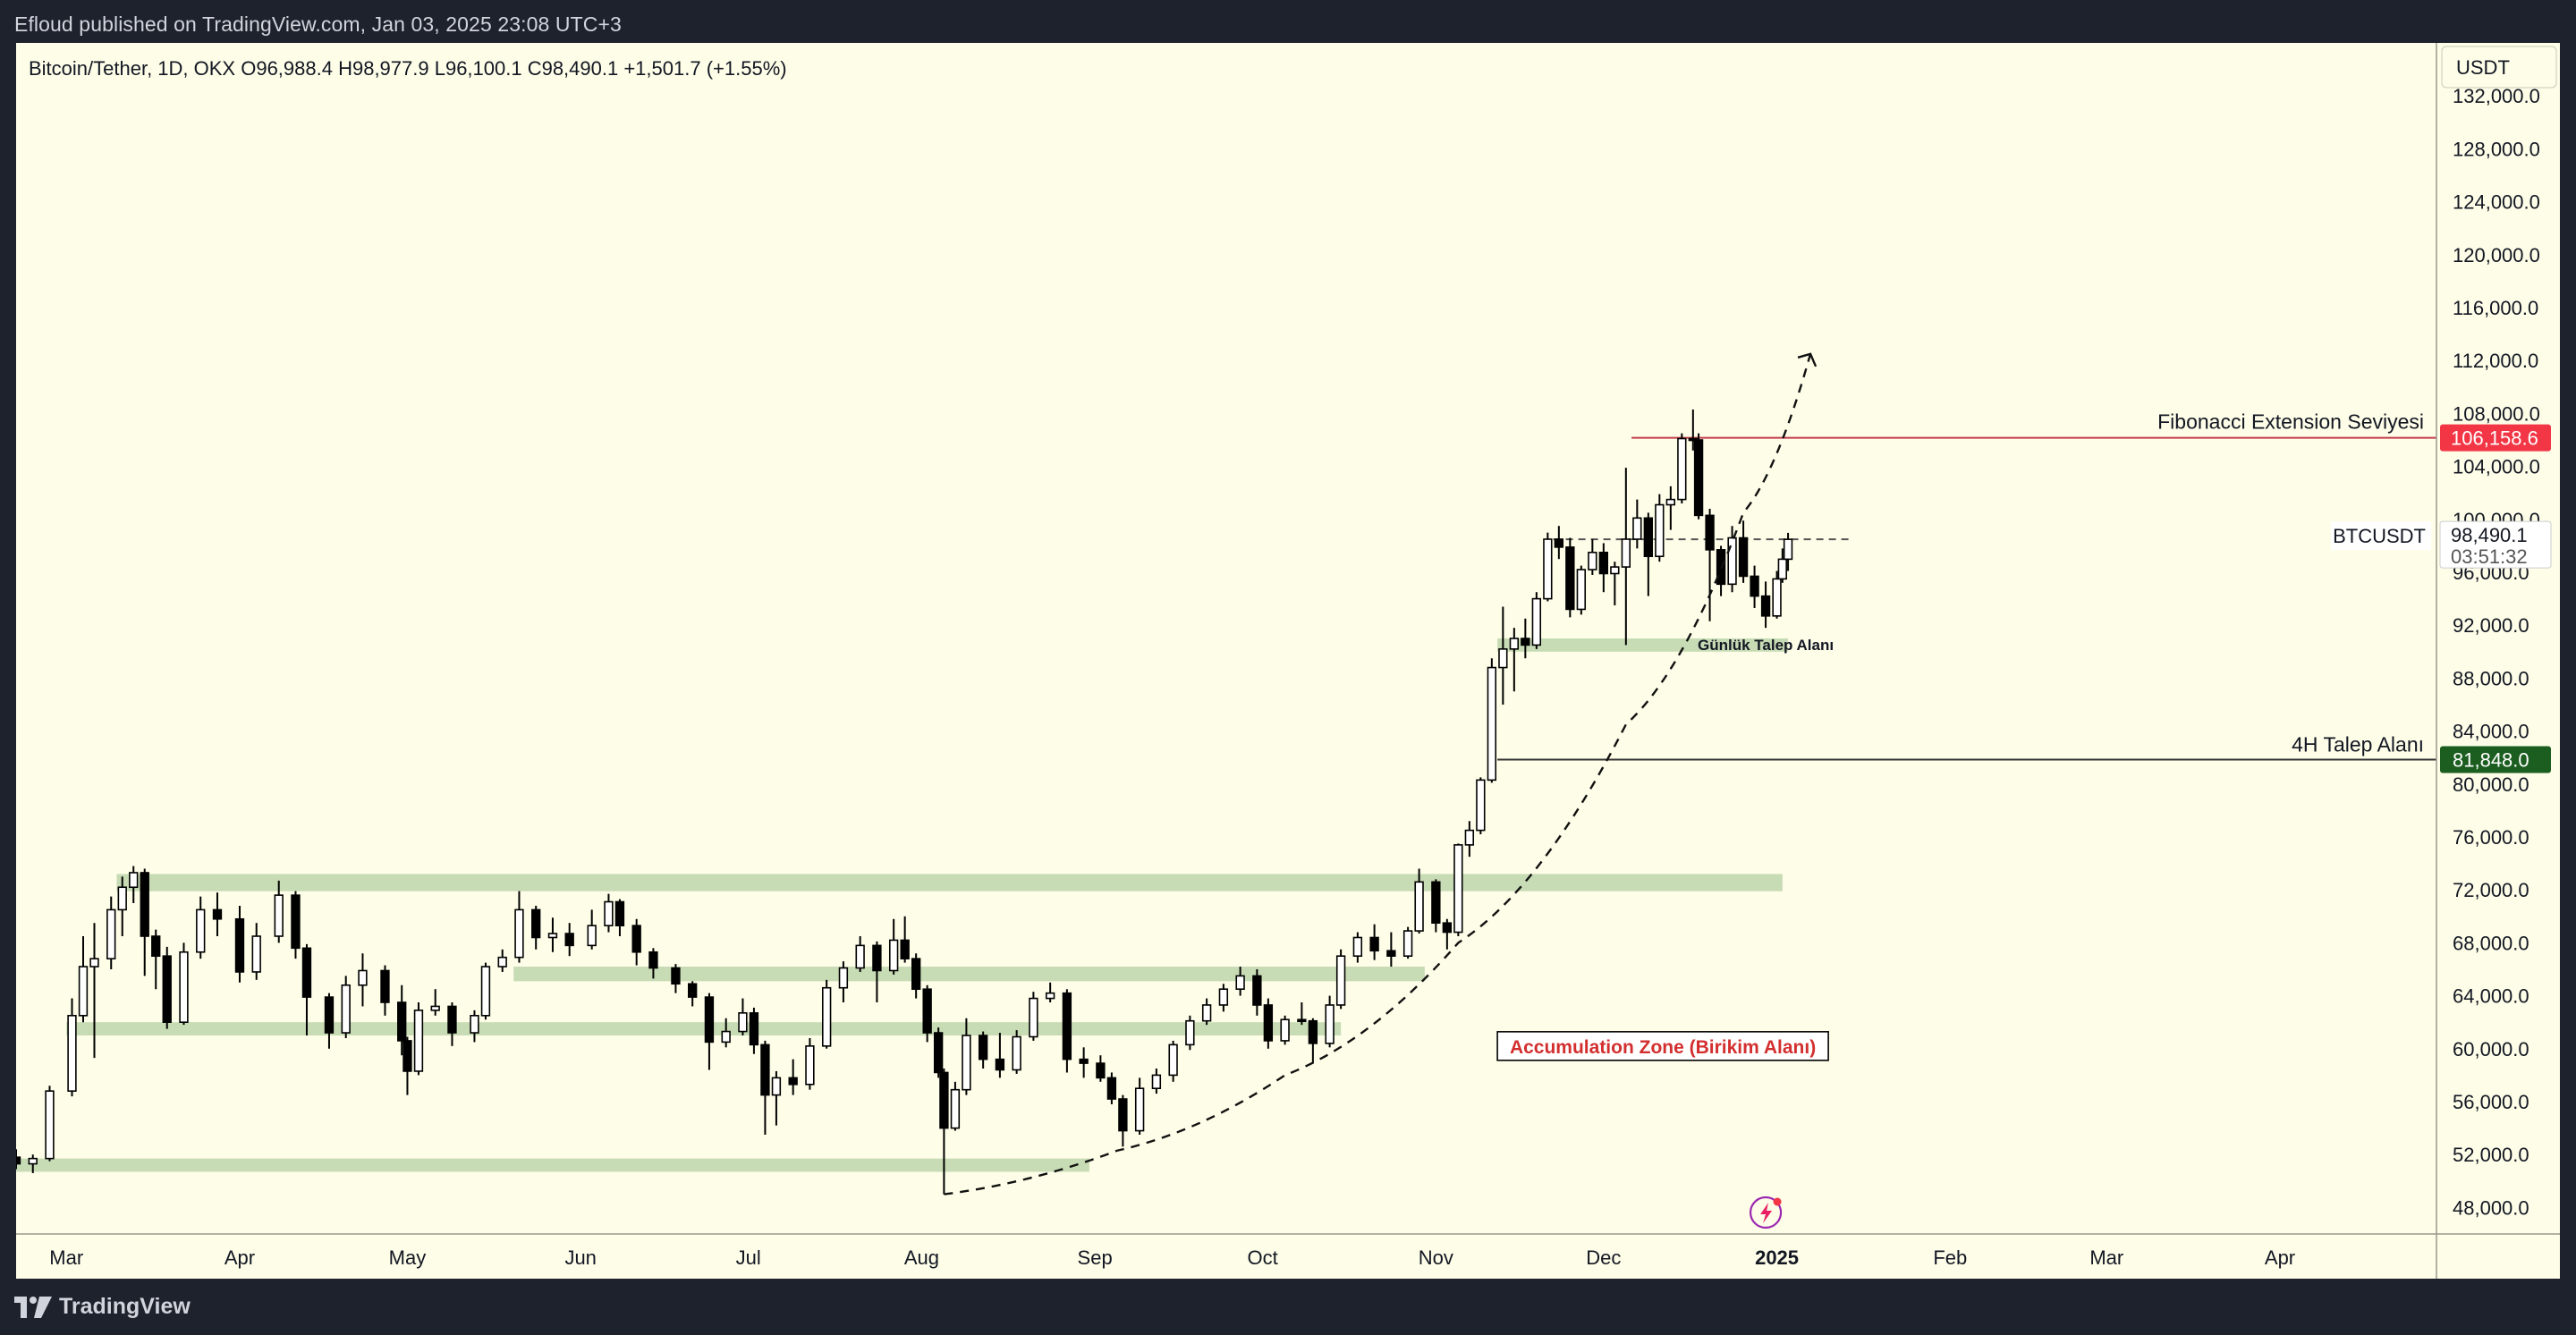 Image resolution: width=2576 pixels, height=1335 pixels. What do you see at coordinates (1950, 1257) in the screenshot?
I see `x-tick-label: Feb` at bounding box center [1950, 1257].